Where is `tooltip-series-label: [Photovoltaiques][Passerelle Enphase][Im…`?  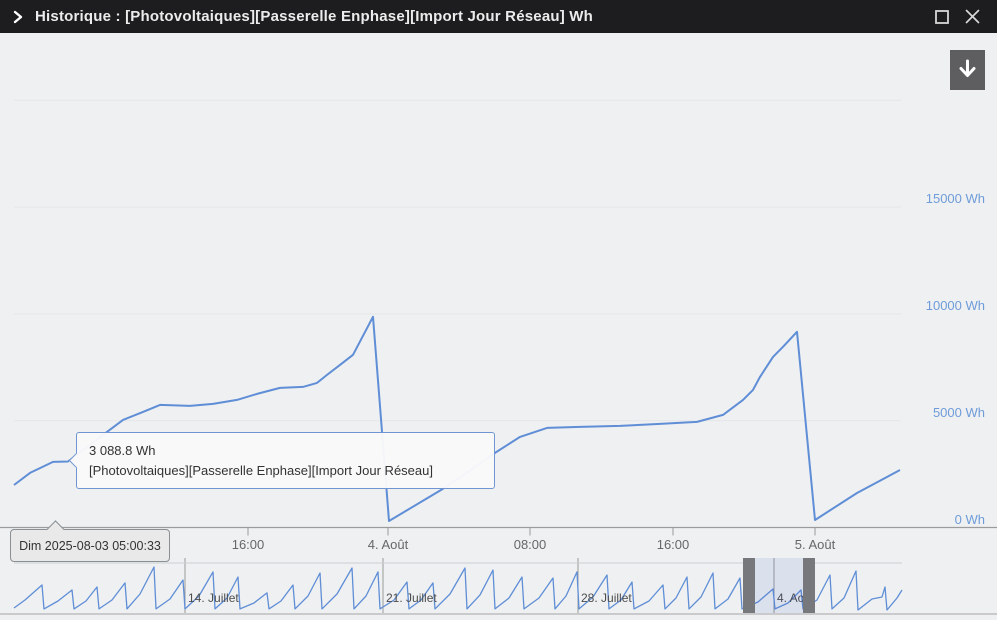 tooltip-series-label: [Photovoltaiques][Passerelle Enphase][Im… is located at coordinates (261, 470).